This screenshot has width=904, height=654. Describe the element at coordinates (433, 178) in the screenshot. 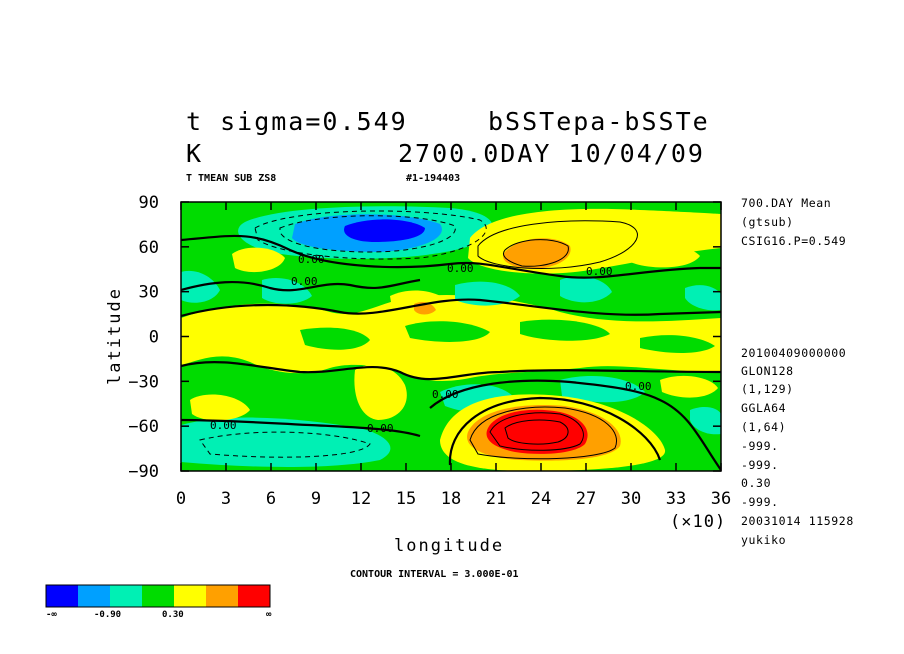

I see `subtitle-right: #1-194403` at that location.